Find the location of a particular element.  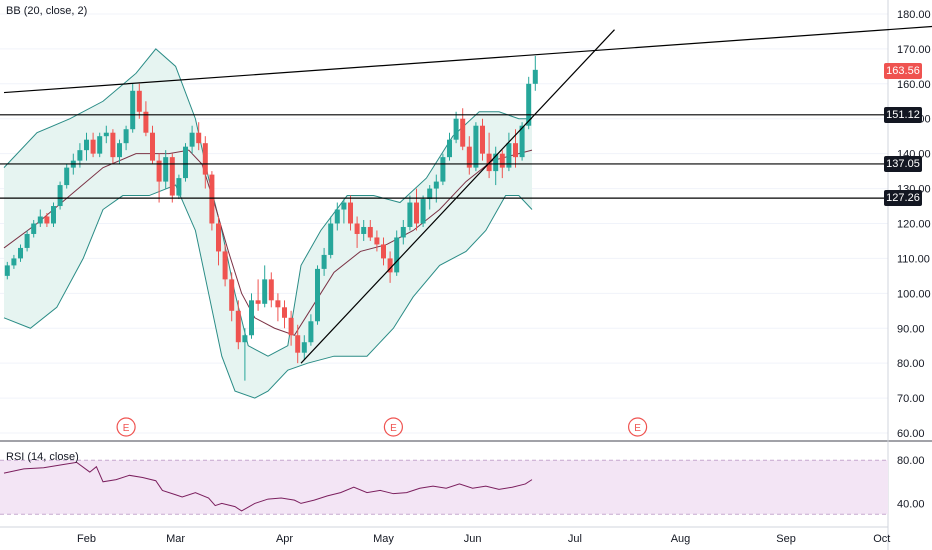

price-tick-label: 120.00 is located at coordinates (914, 224).